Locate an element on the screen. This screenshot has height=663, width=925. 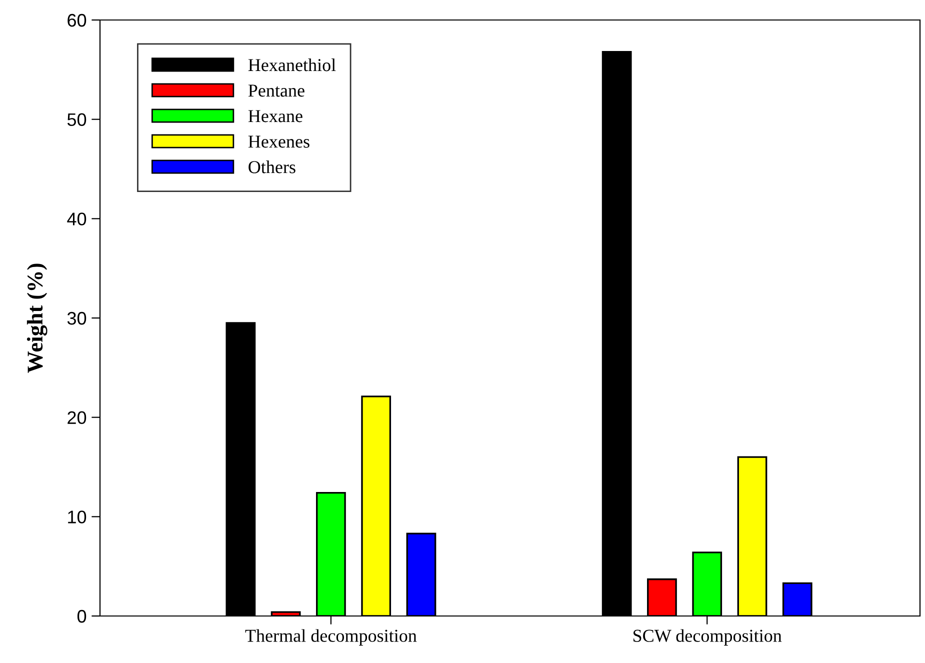
y-tick-label: 60 is located at coordinates (77, 20).